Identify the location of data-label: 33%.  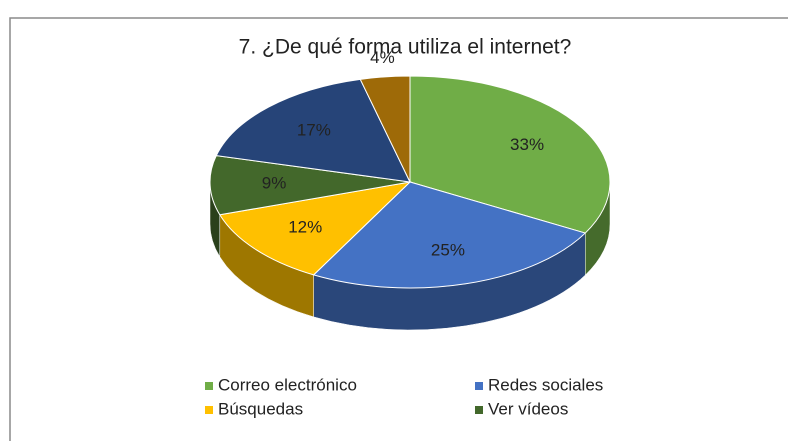
(527, 144).